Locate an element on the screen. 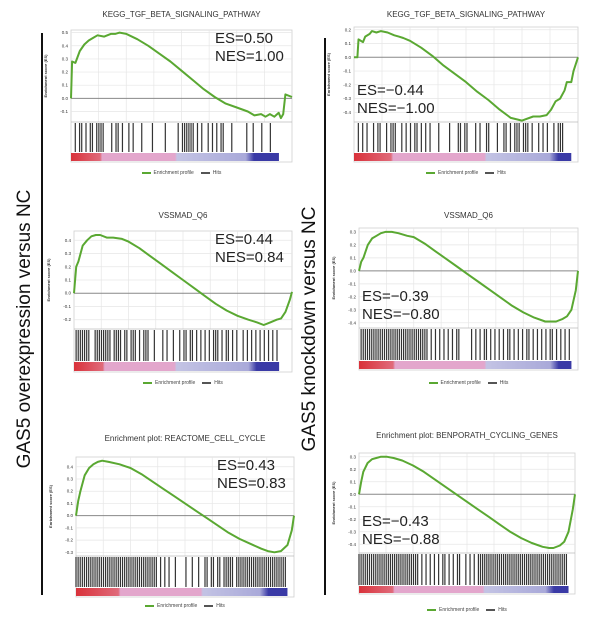 This screenshot has height=624, width=603. right-group-bracket is located at coordinates (325, 316).